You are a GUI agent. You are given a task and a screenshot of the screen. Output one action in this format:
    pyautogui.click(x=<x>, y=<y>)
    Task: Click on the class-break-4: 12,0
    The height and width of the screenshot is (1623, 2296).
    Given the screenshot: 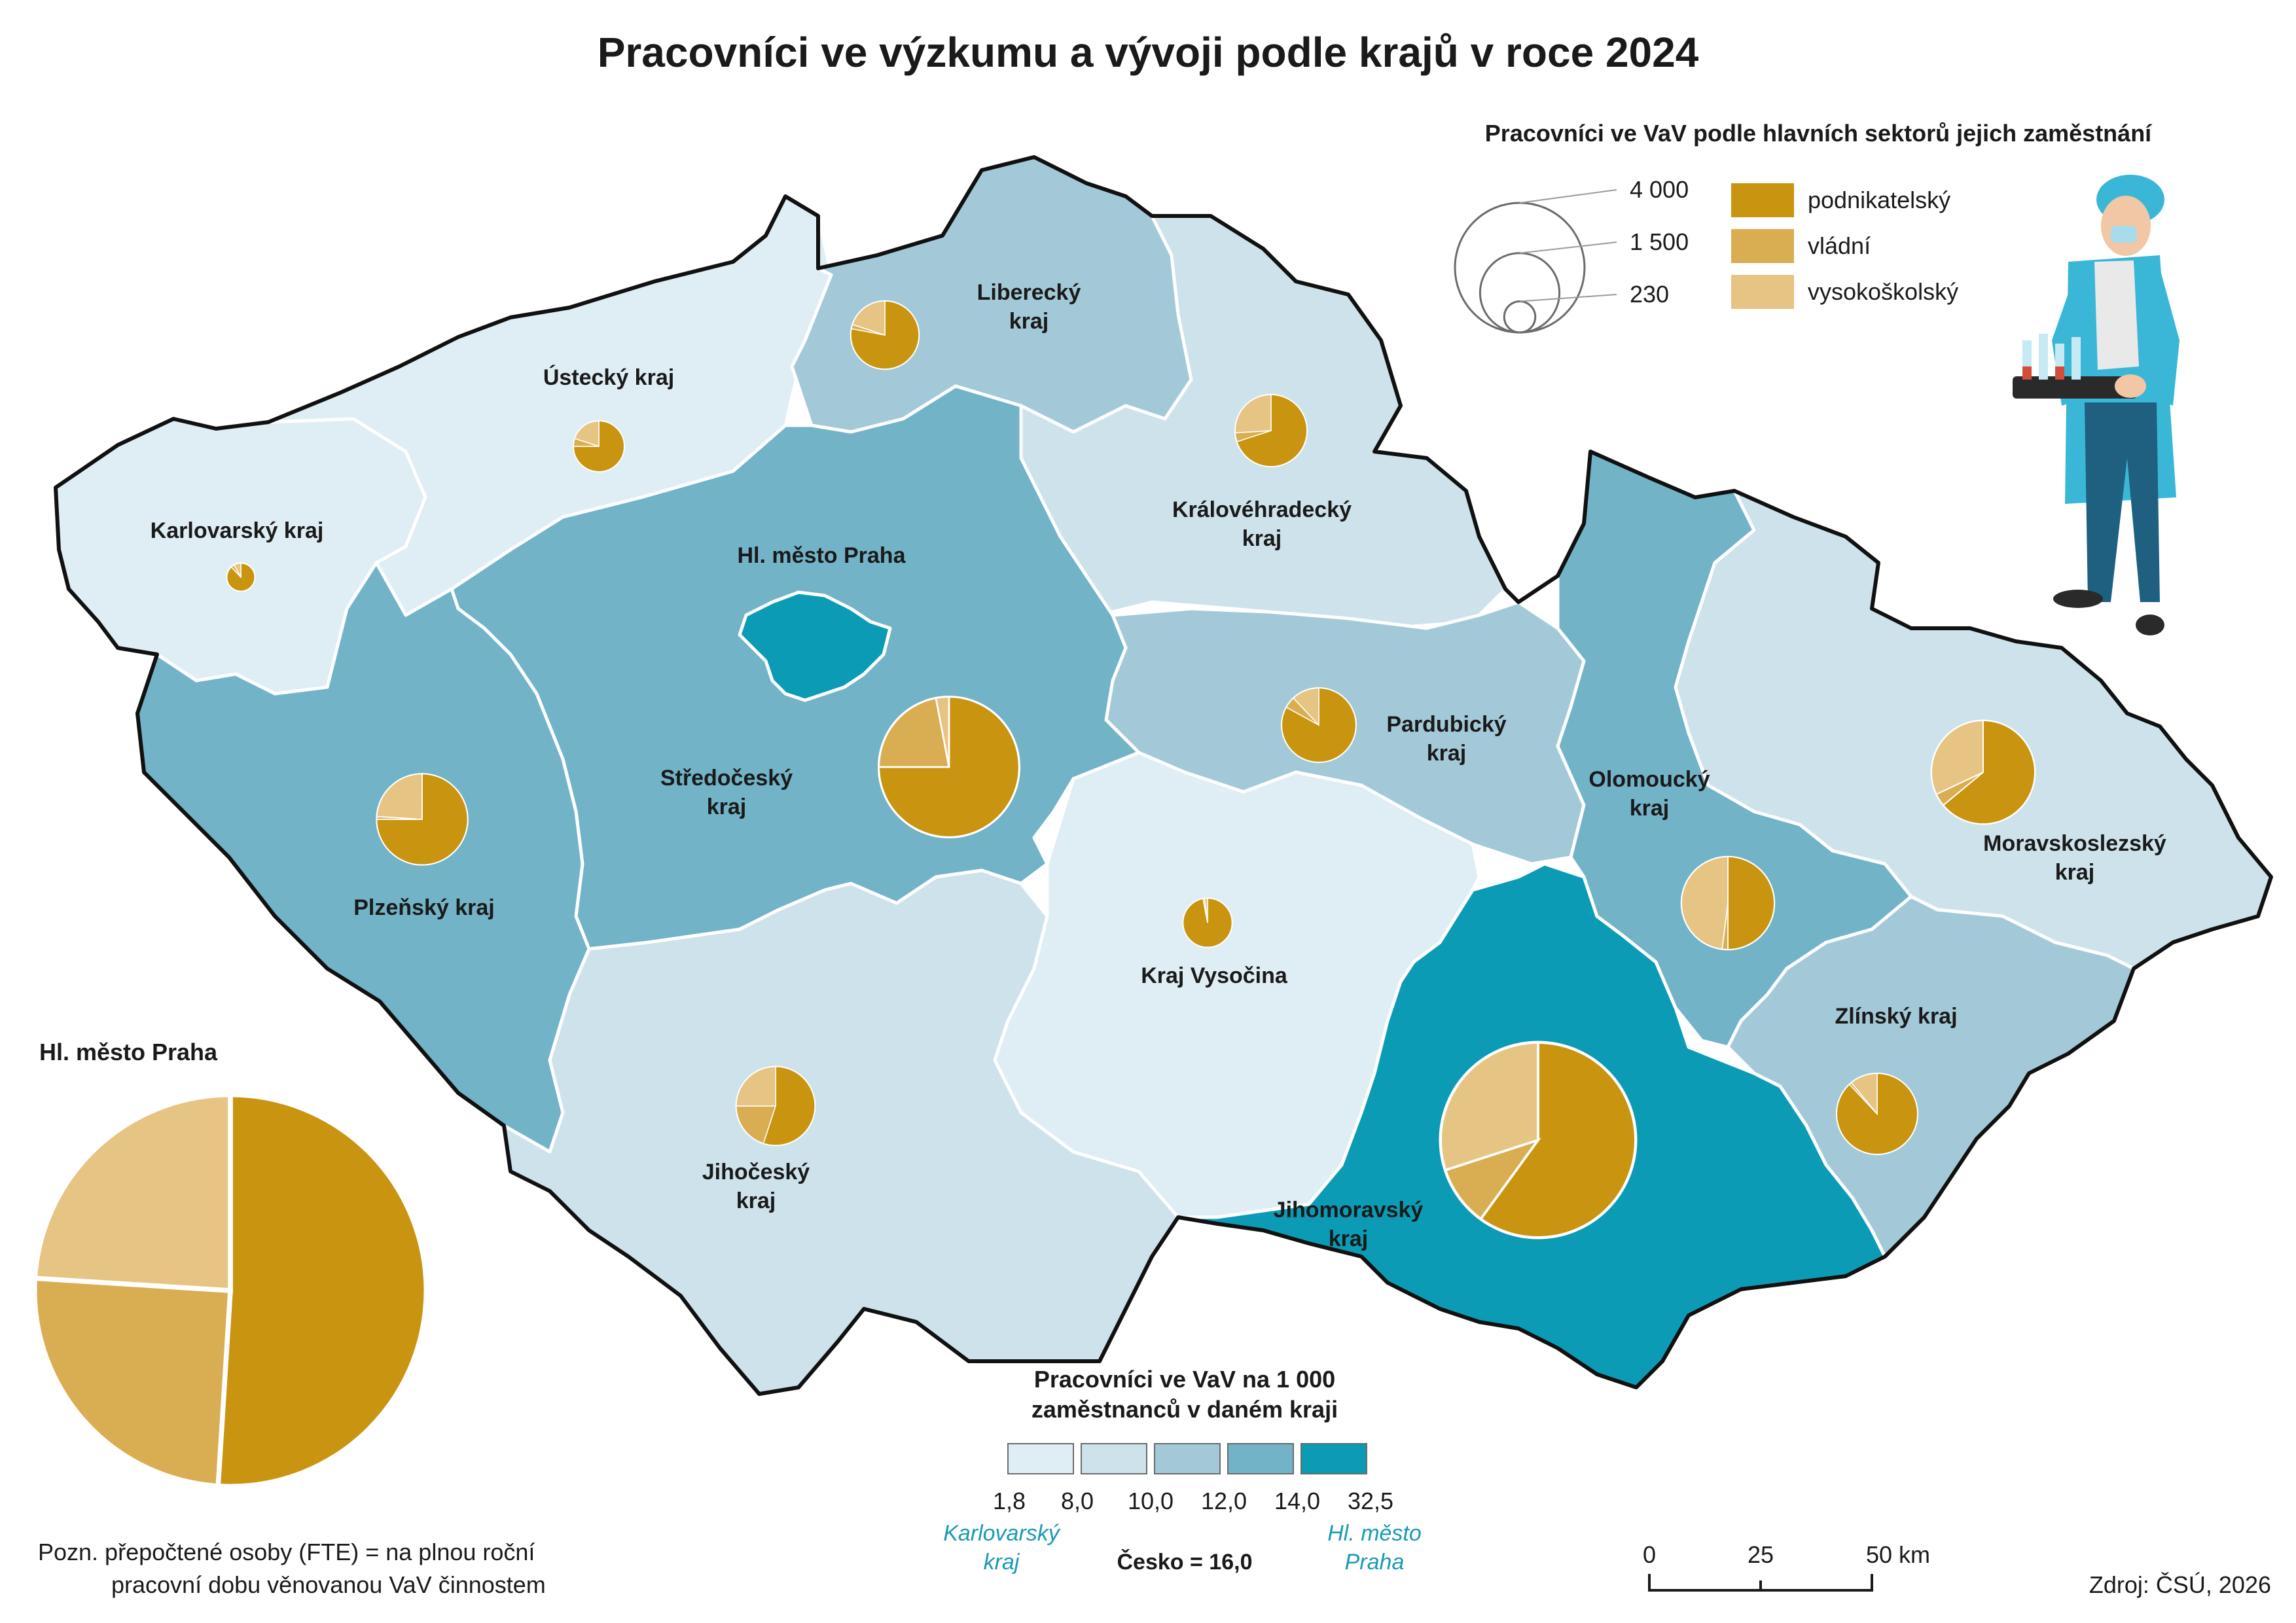 What is the action you would take?
    pyautogui.click(x=1224, y=1501)
    